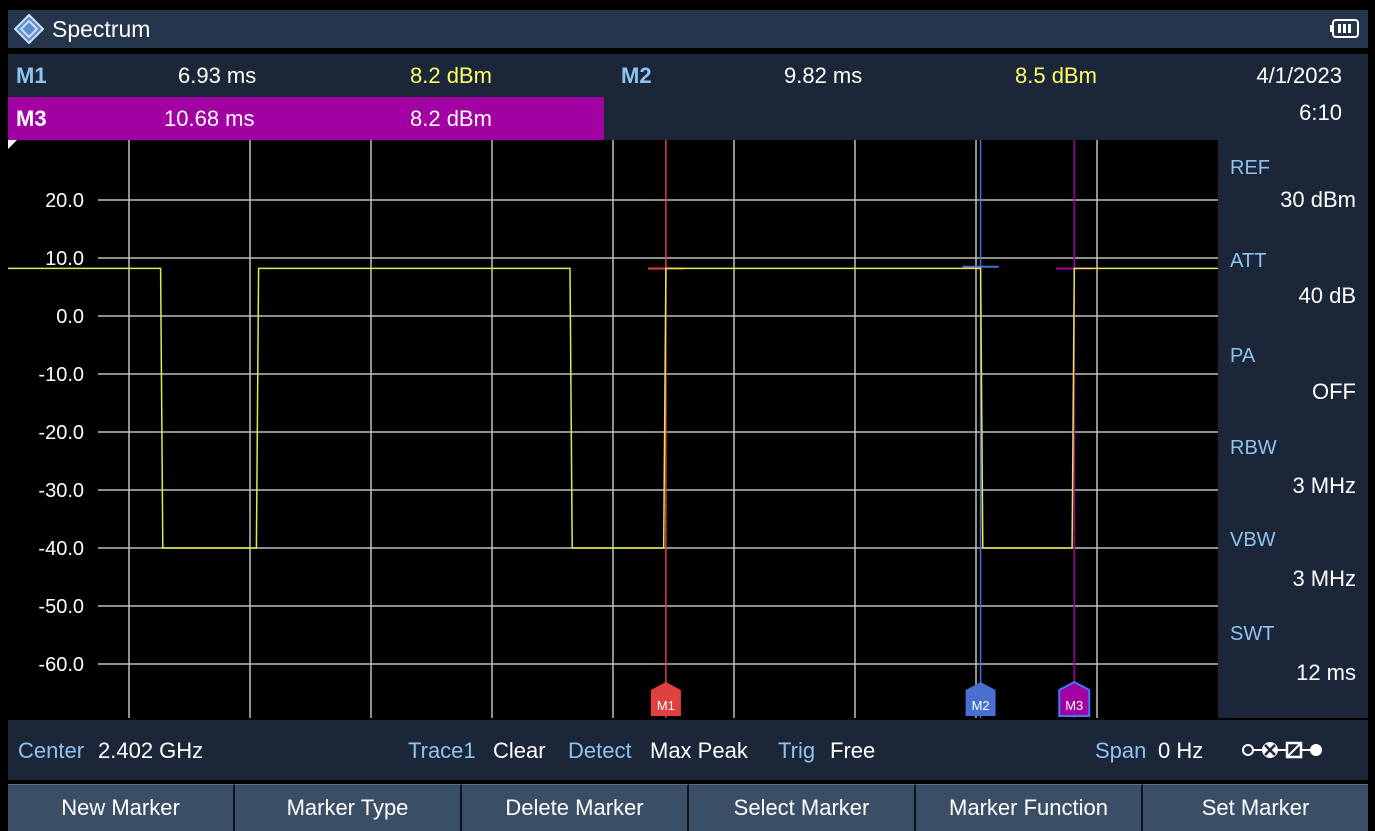 The height and width of the screenshot is (831, 1375). What do you see at coordinates (1253, 540) in the screenshot?
I see `vbw-label: VBW` at bounding box center [1253, 540].